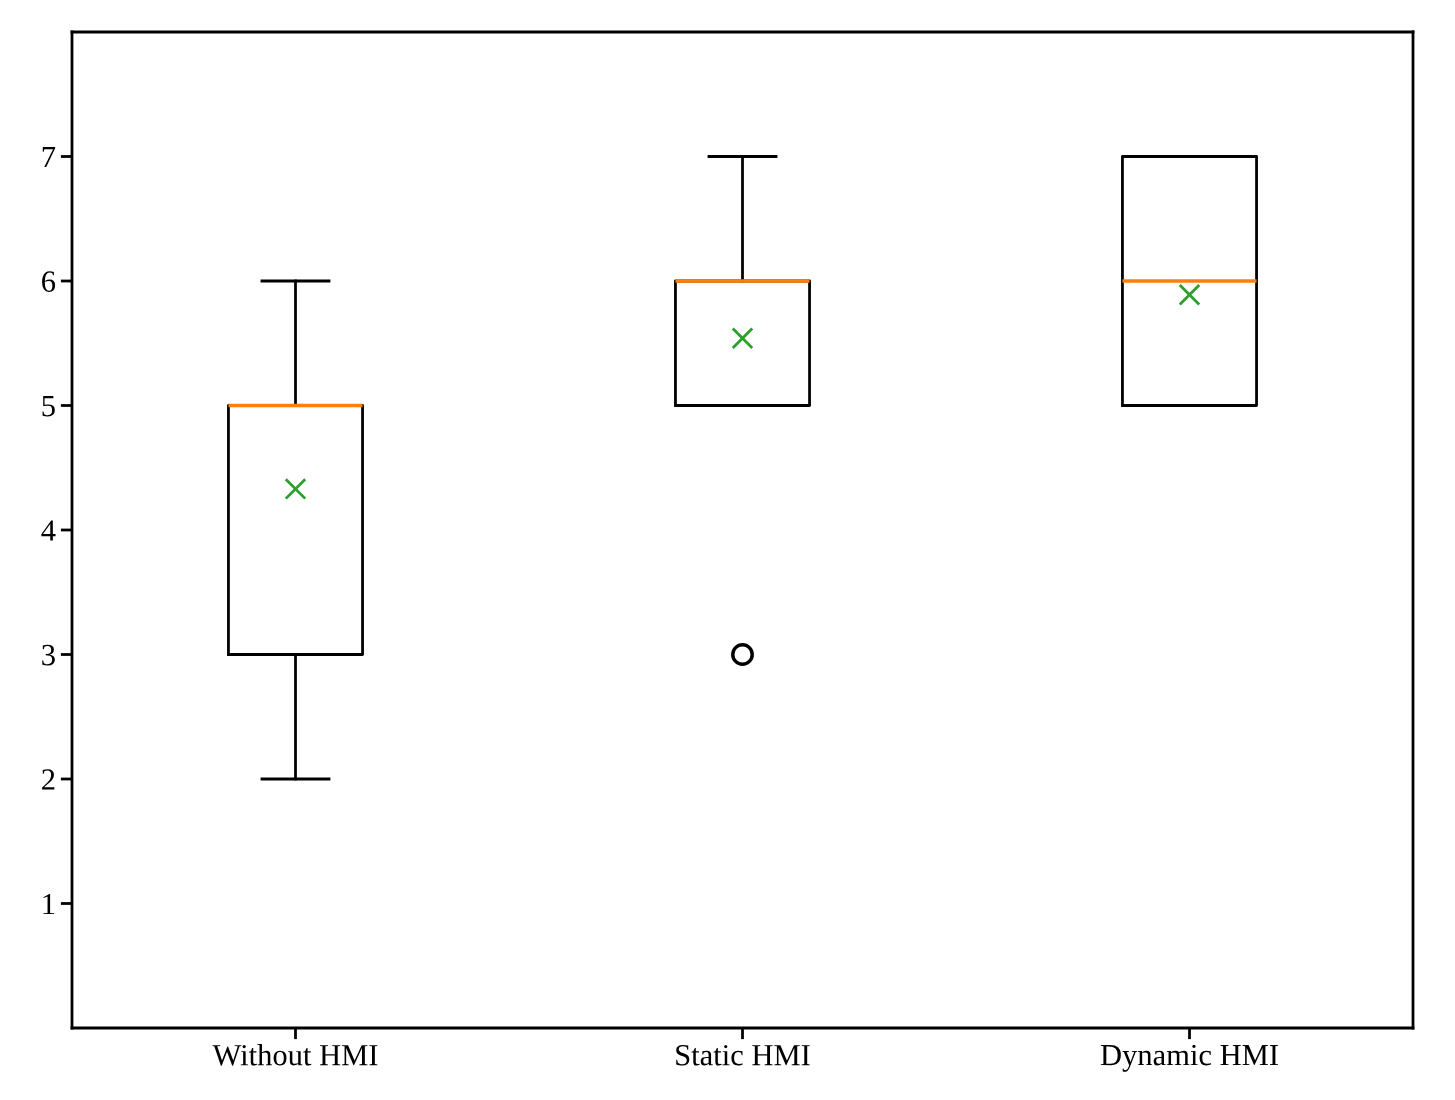 This screenshot has height=1100, width=1455. I want to click on y-tick-label: 7, so click(49, 157).